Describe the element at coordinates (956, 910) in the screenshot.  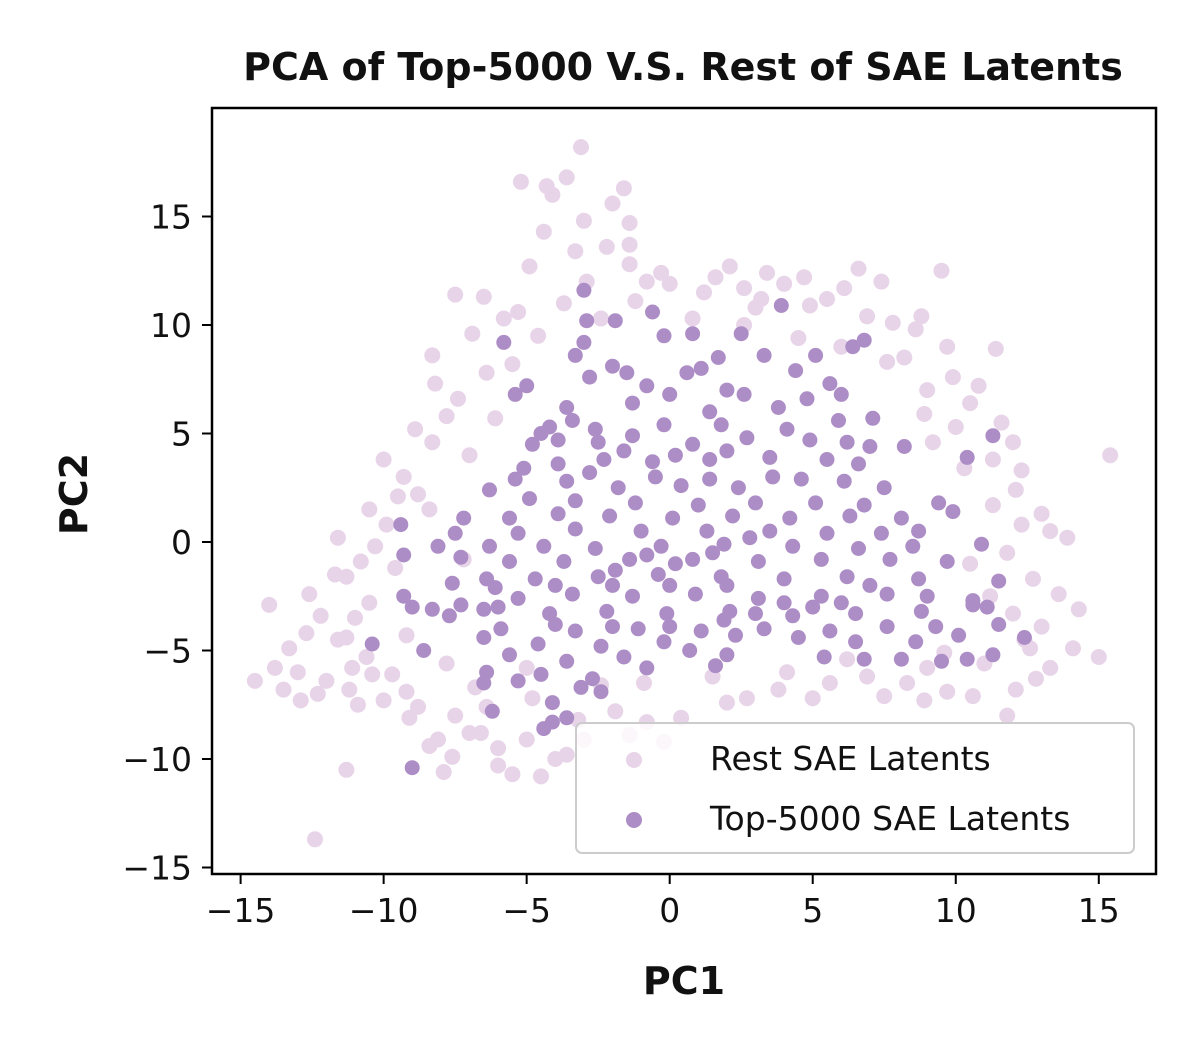
I see `x-tick-label: 10` at that location.